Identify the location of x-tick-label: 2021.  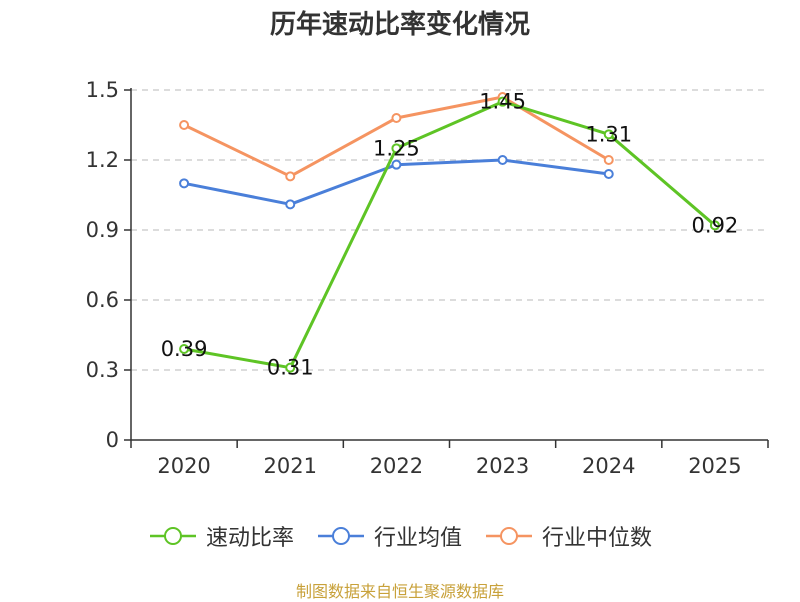
(290, 466).